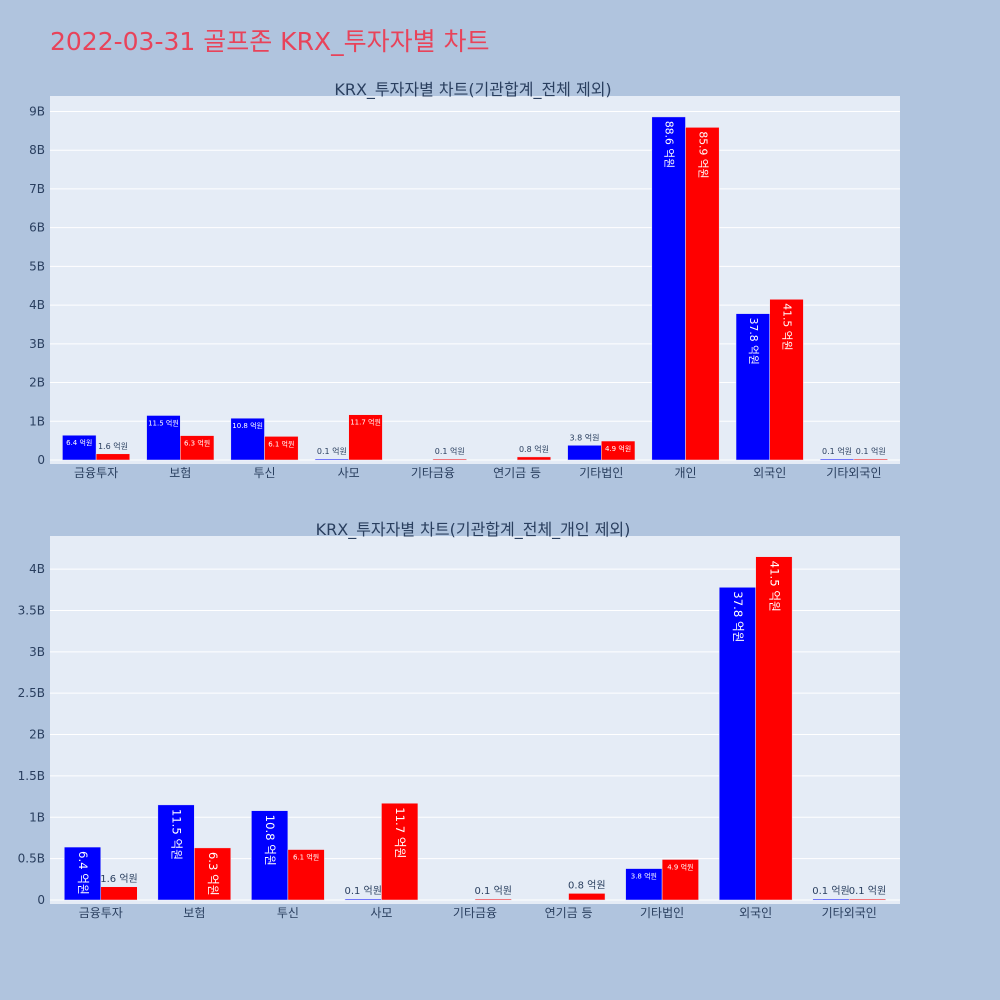 This screenshot has width=1000, height=1000. What do you see at coordinates (31, 610) in the screenshot?
I see `y-tick-label: 3.5B` at bounding box center [31, 610].